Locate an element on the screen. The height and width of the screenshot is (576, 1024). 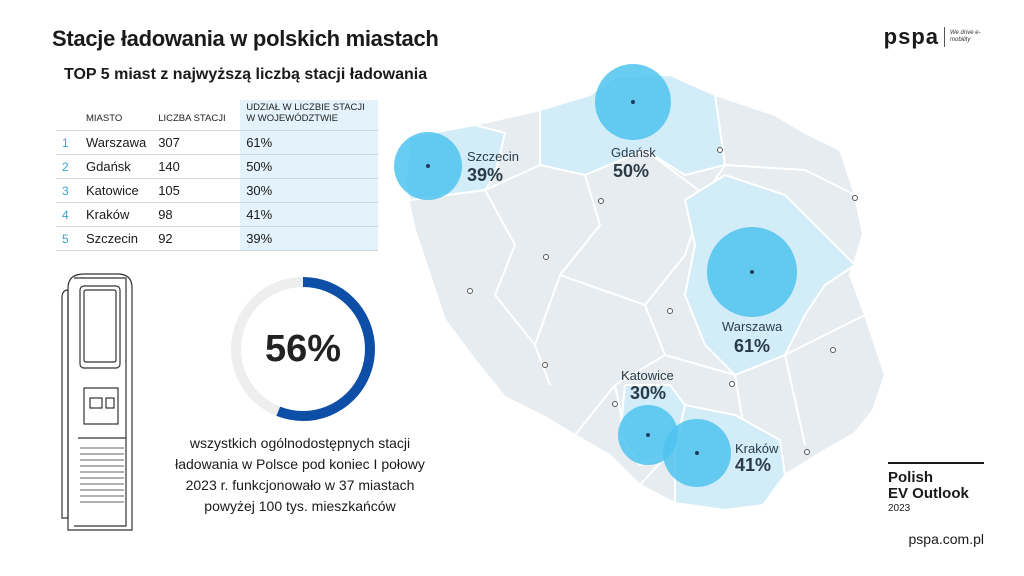
row-city: Kraków is located at coordinates (116, 214).